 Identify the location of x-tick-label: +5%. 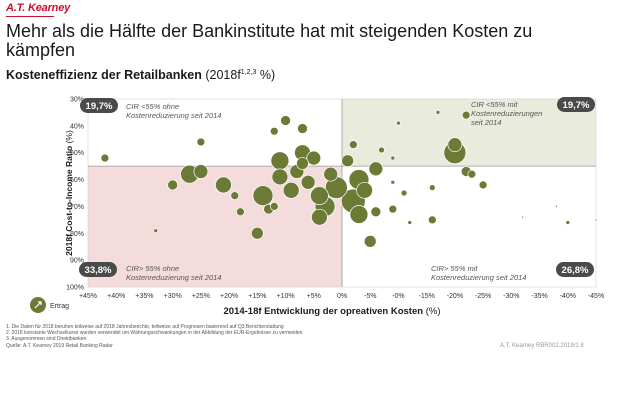
(314, 296).